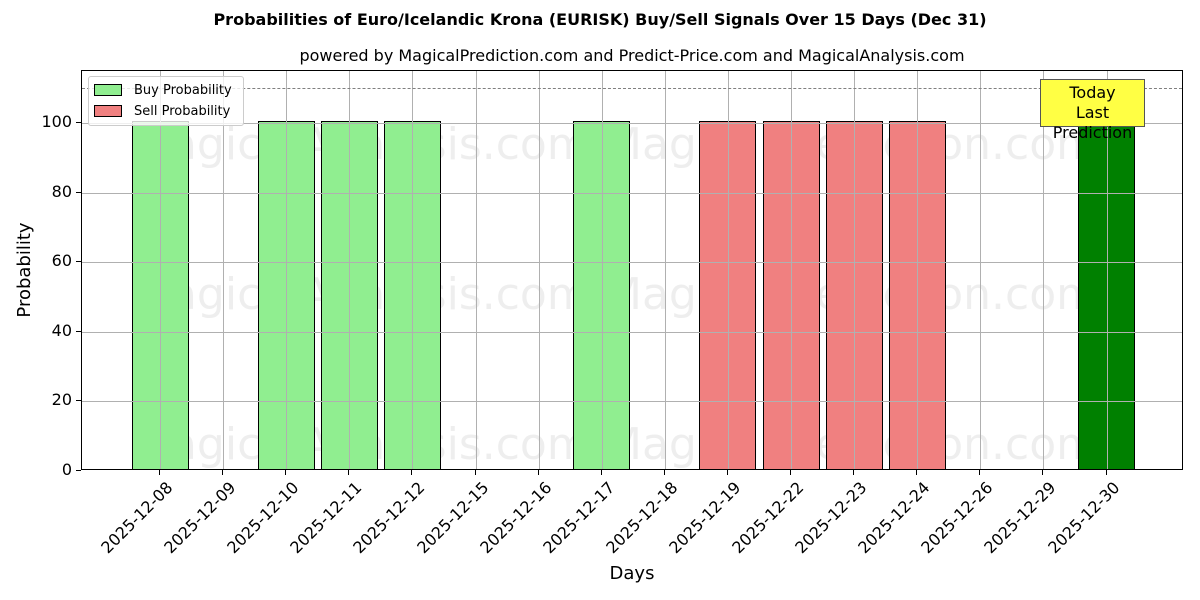 This screenshot has width=1200, height=600. I want to click on y-tick-label: 40, so click(61, 330).